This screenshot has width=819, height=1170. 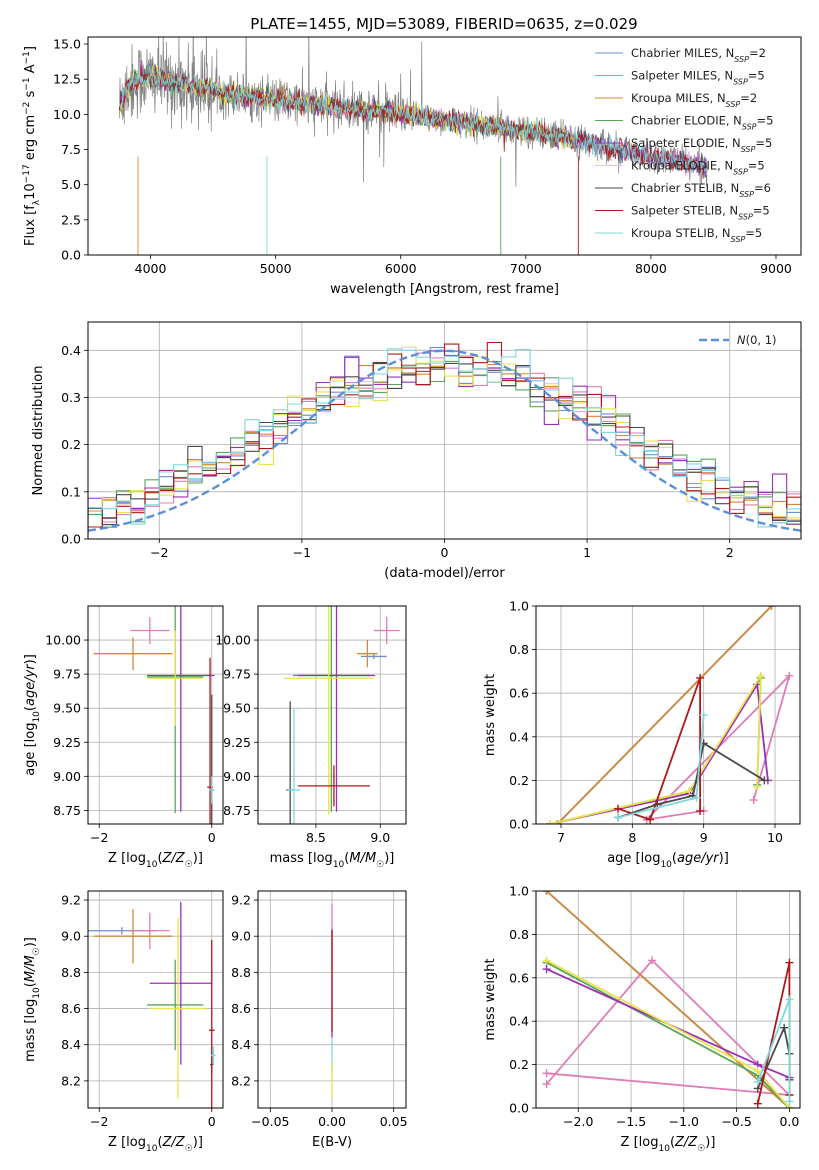 What do you see at coordinates (71, 397) in the screenshot?
I see `y-tick-label: 0.3` at bounding box center [71, 397].